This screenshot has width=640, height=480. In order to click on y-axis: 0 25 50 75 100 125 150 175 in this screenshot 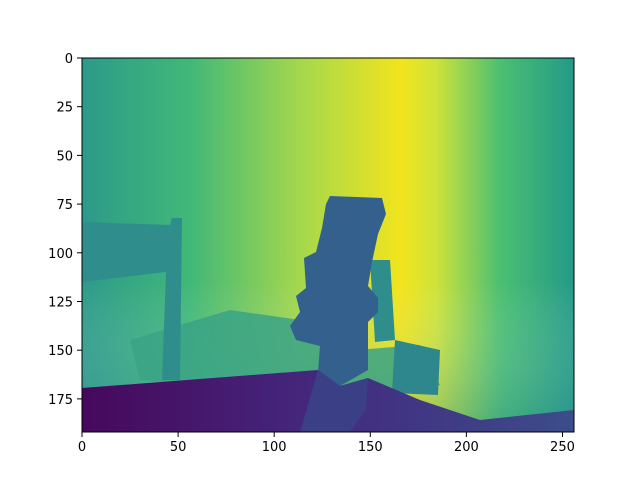, I will do `click(65, 230)`.